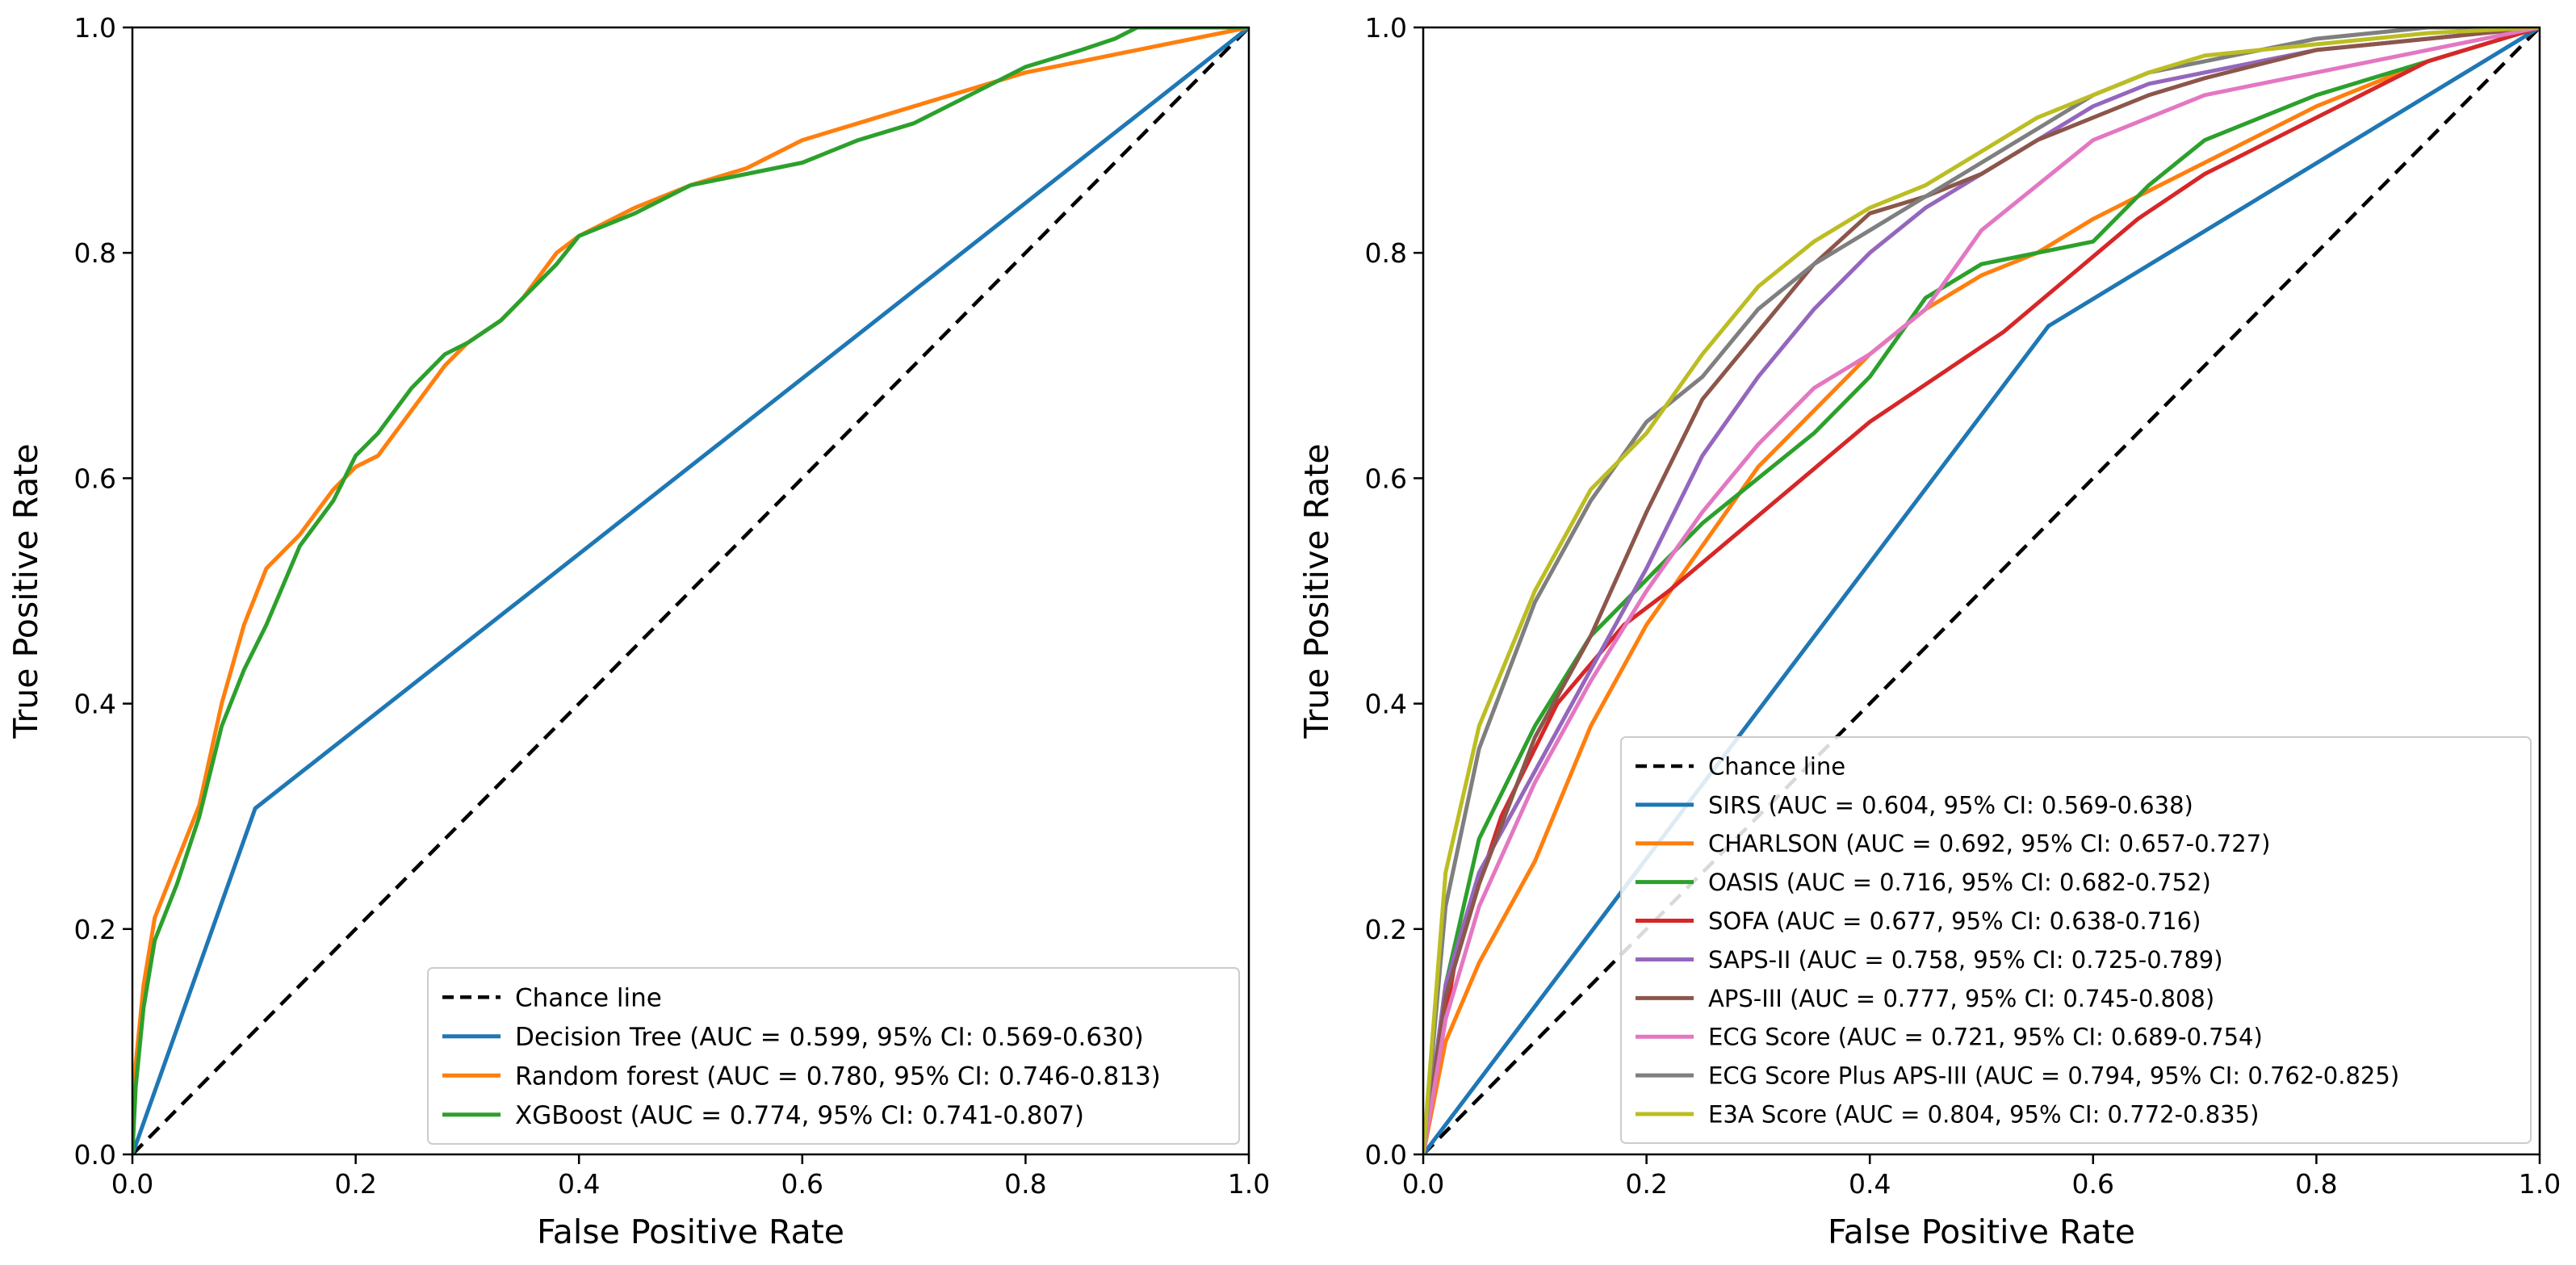 The image size is (2576, 1265). What do you see at coordinates (1959, 882) in the screenshot?
I see `legend-entry-label: OASIS (AUC = 0.716, 95% CI: 0.682-0.752)` at bounding box center [1959, 882].